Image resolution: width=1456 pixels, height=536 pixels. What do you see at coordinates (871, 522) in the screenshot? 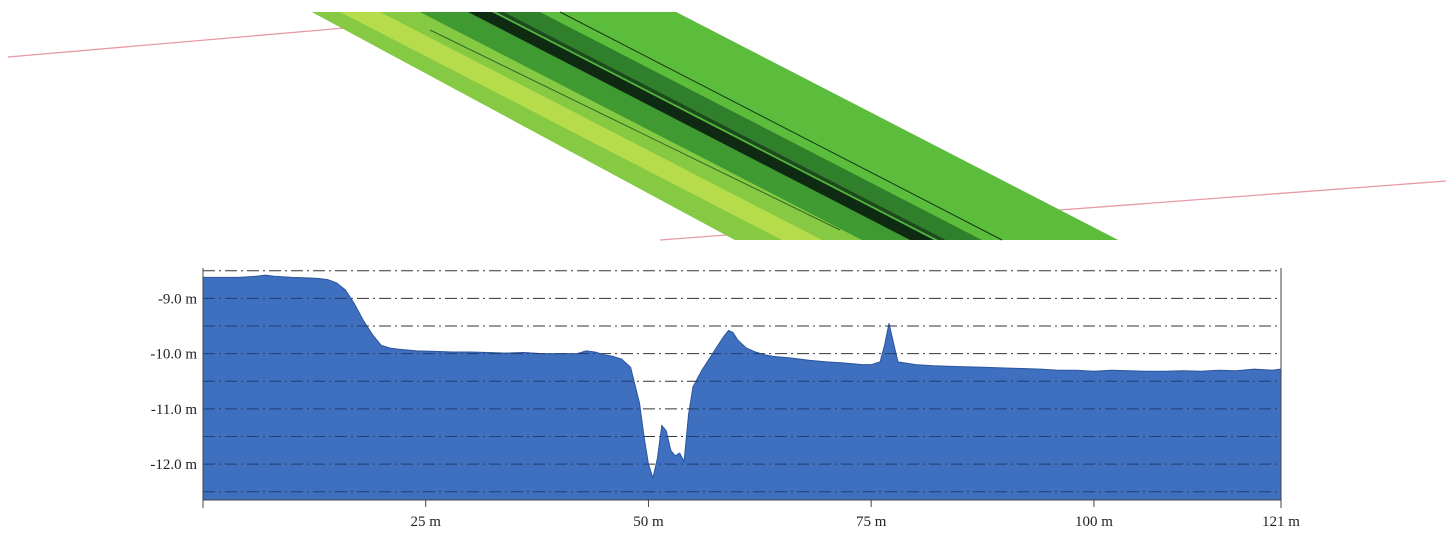
I see `x-tick-label-2: 75 m` at bounding box center [871, 522].